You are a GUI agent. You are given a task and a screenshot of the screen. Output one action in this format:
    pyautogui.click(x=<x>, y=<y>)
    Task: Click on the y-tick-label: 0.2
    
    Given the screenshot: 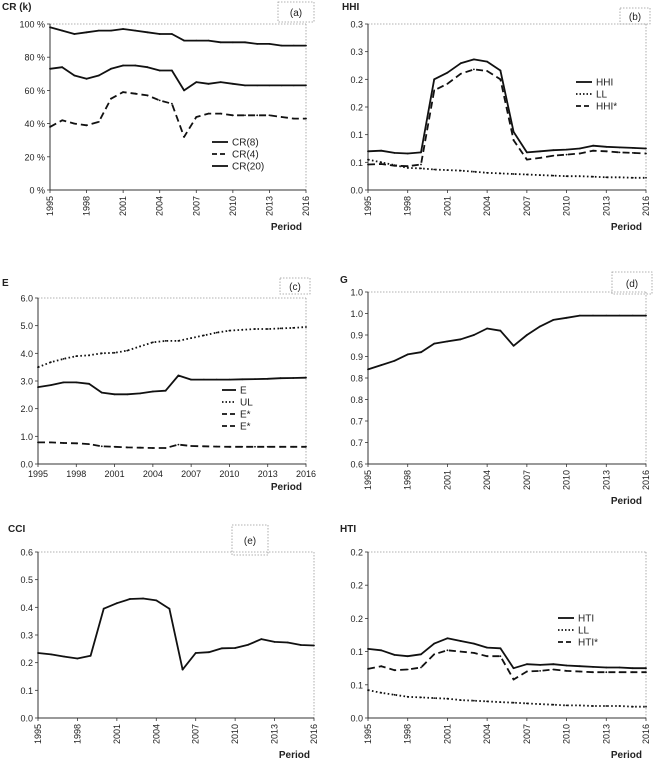 What is the action you would take?
    pyautogui.click(x=26, y=663)
    